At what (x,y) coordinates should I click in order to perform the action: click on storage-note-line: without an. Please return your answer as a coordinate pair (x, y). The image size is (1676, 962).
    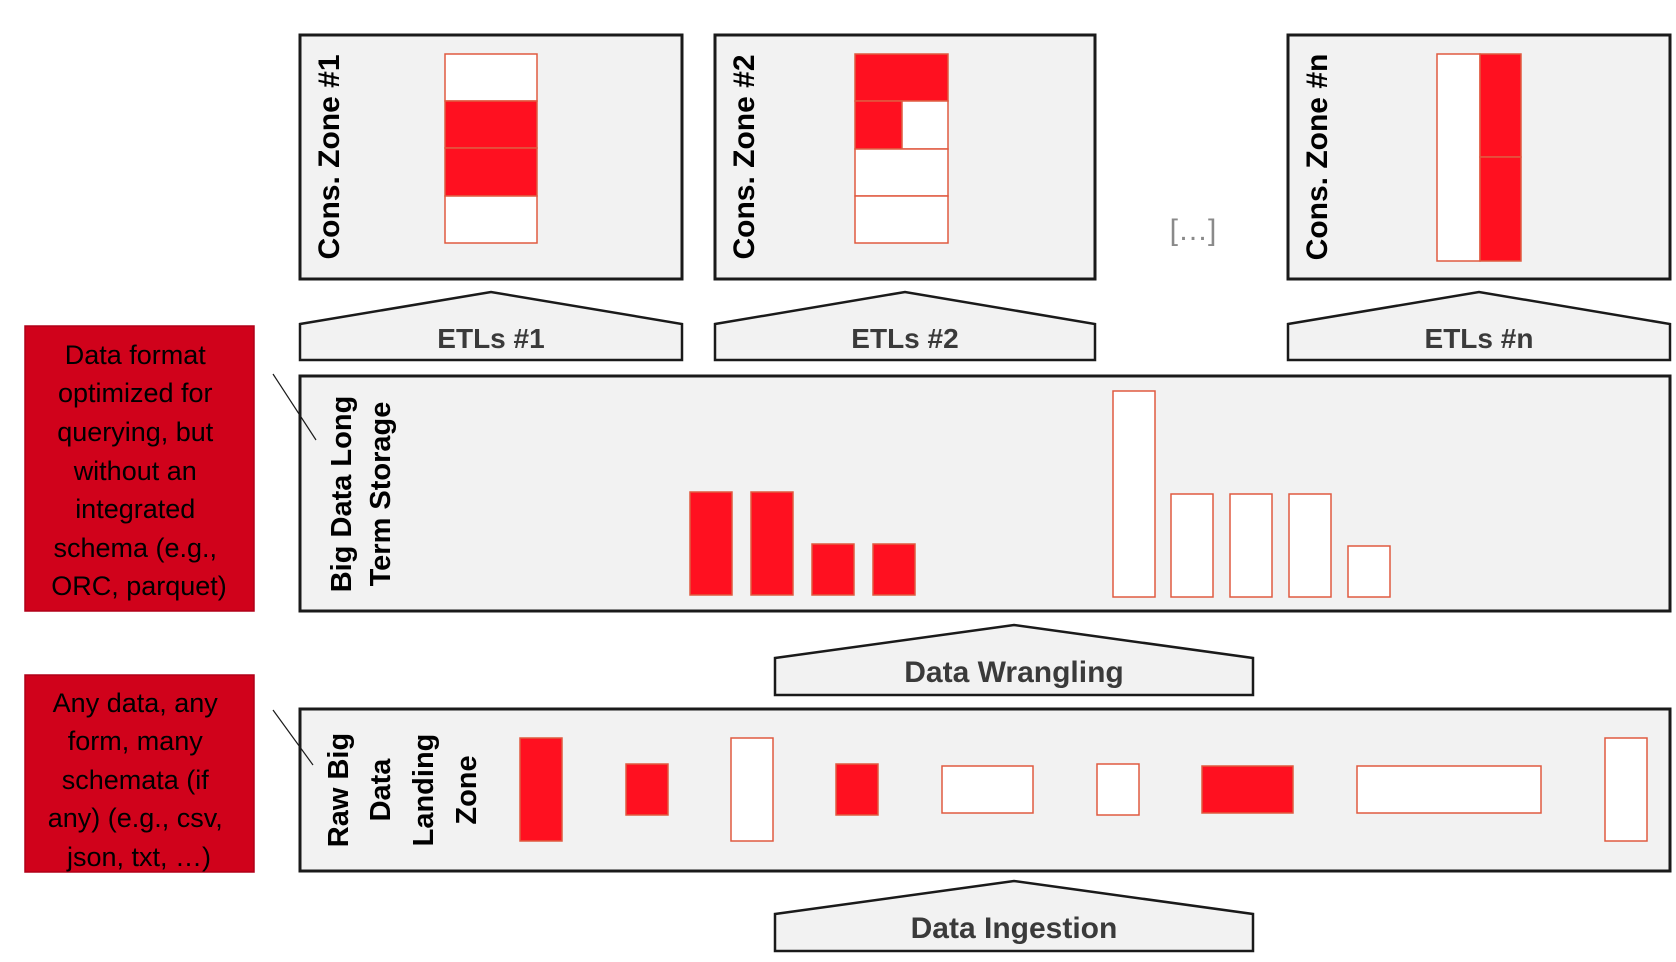
    Looking at the image, I should click on (135, 471).